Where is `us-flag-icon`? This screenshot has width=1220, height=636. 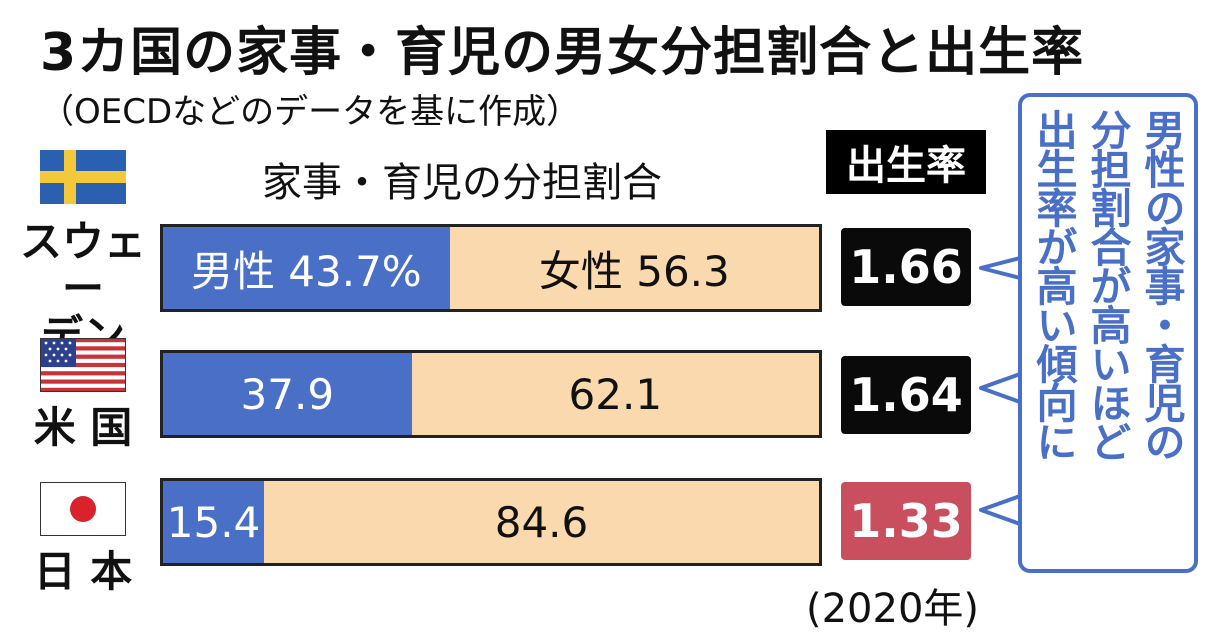 us-flag-icon is located at coordinates (83, 365).